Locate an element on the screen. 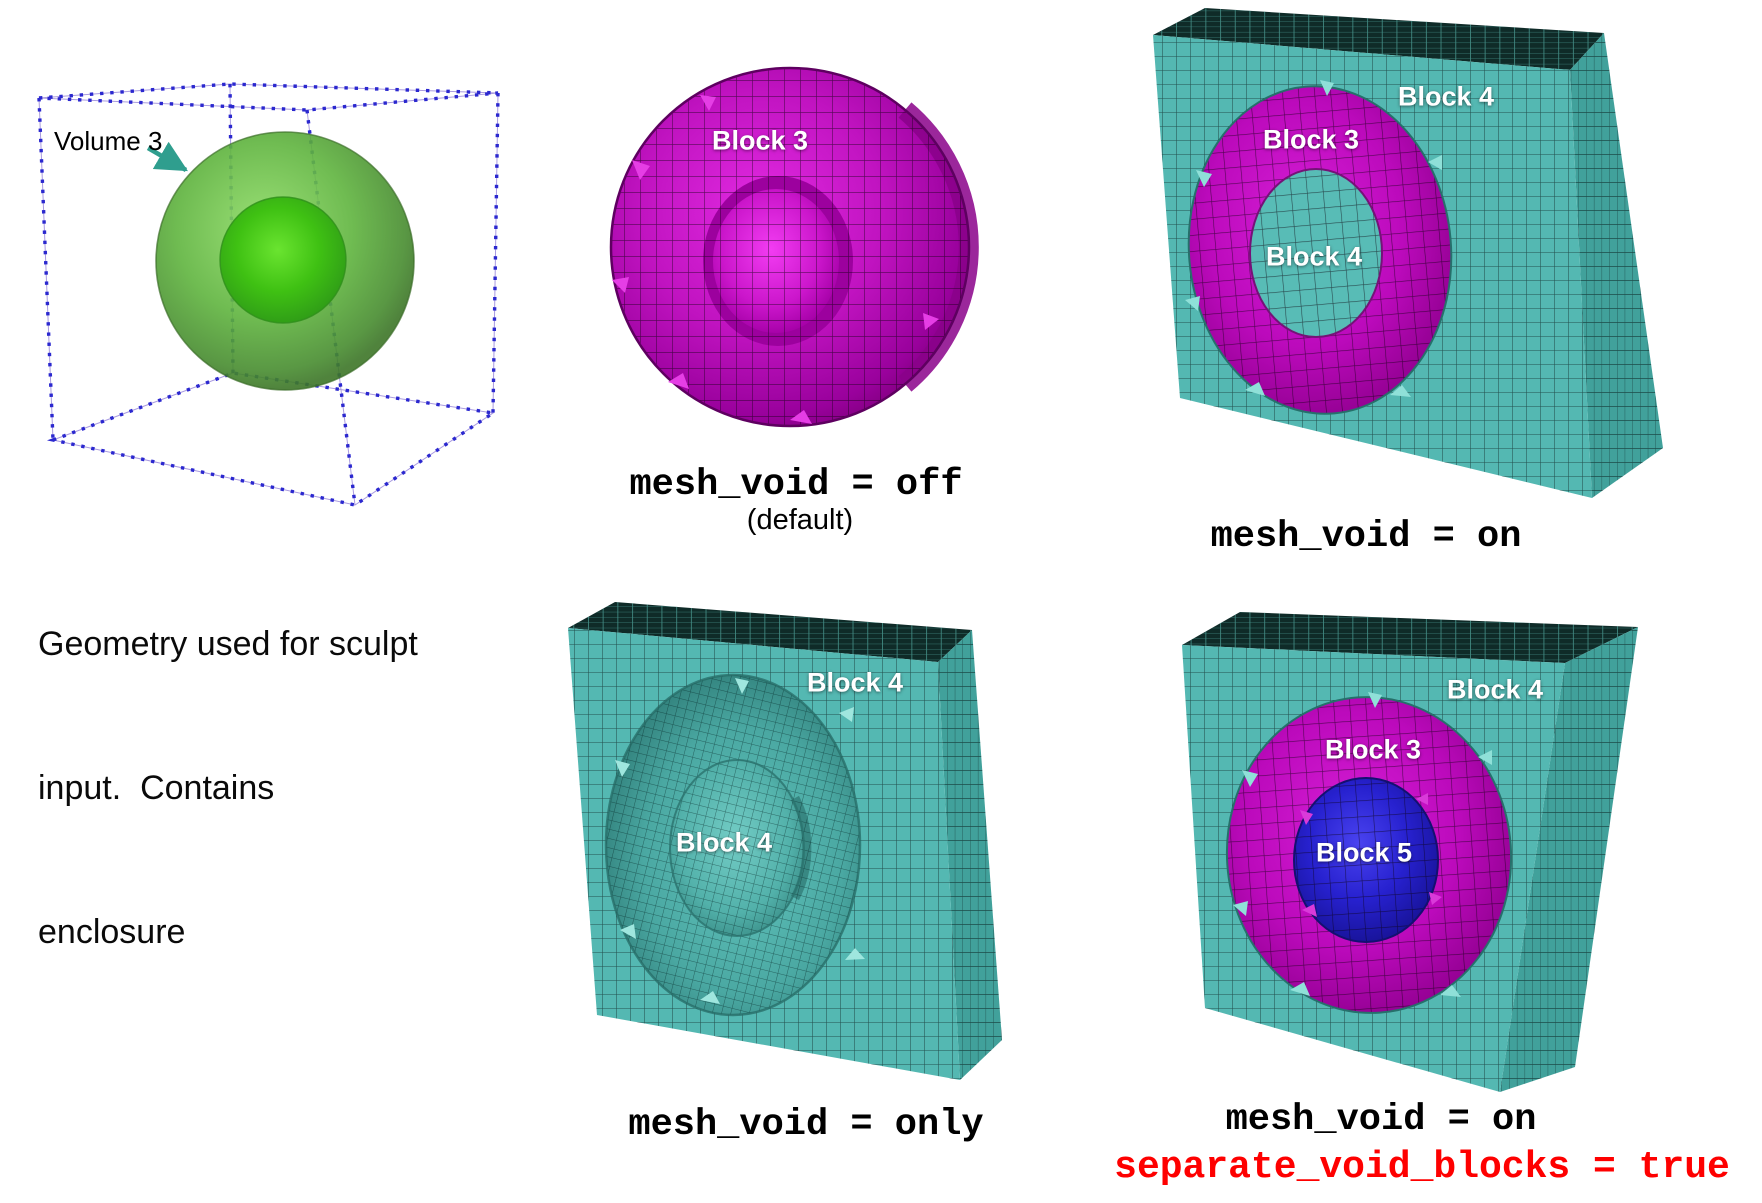 The width and height of the screenshot is (1762, 1203). void-ring-grid is located at coordinates (1320, 250).